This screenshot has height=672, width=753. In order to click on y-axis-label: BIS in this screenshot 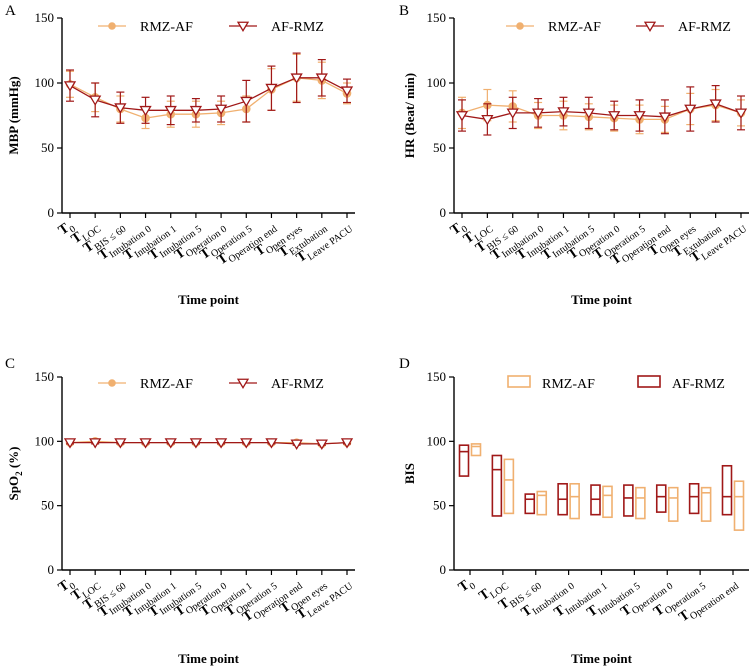, I will do `click(409, 473)`.